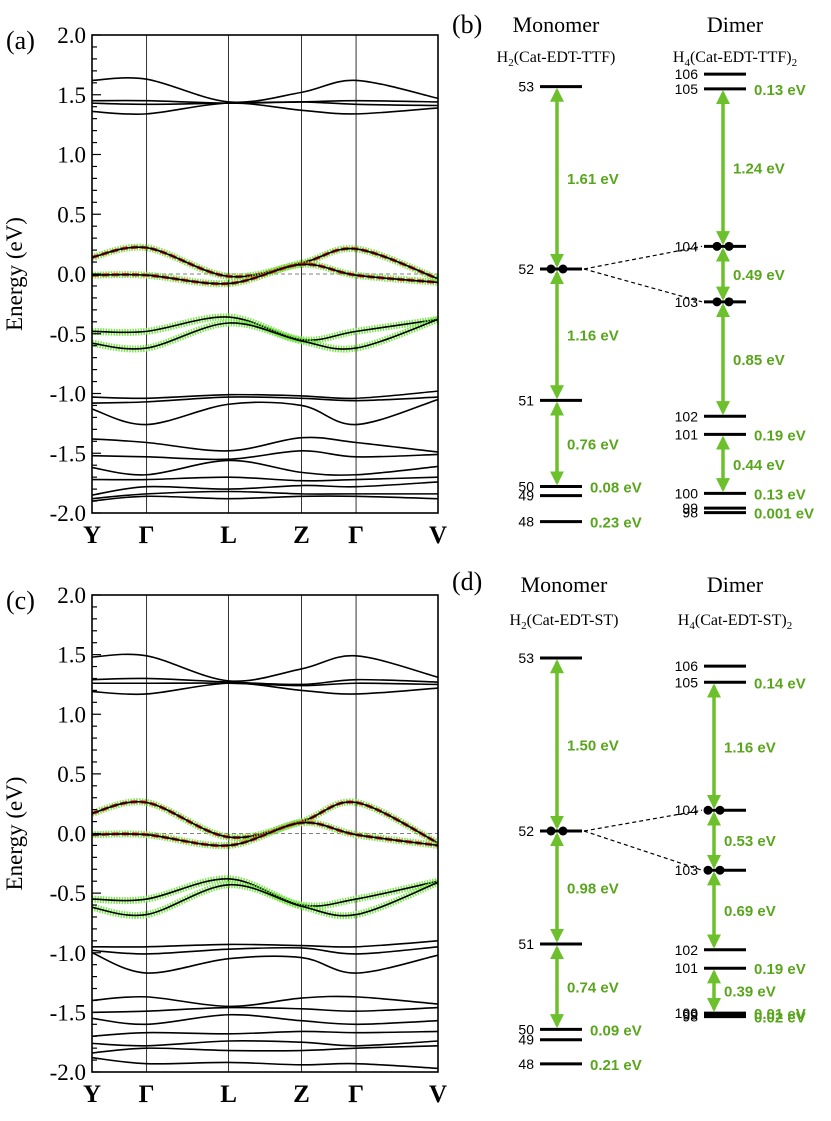 Image resolution: width=831 pixels, height=1121 pixels. I want to click on y-tick-label: 1.5, so click(71, 655).